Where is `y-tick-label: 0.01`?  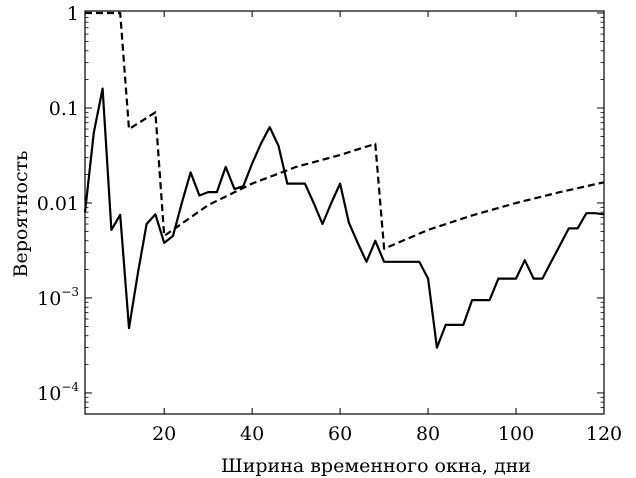
y-tick-label: 0.01 is located at coordinates (58, 204).